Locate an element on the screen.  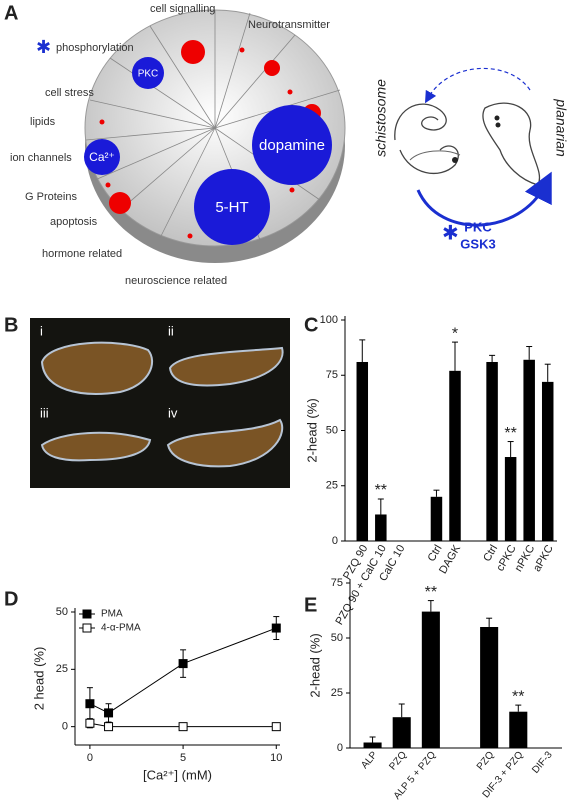
legend-label: 4-α-PMA is located at coordinates (121, 628).